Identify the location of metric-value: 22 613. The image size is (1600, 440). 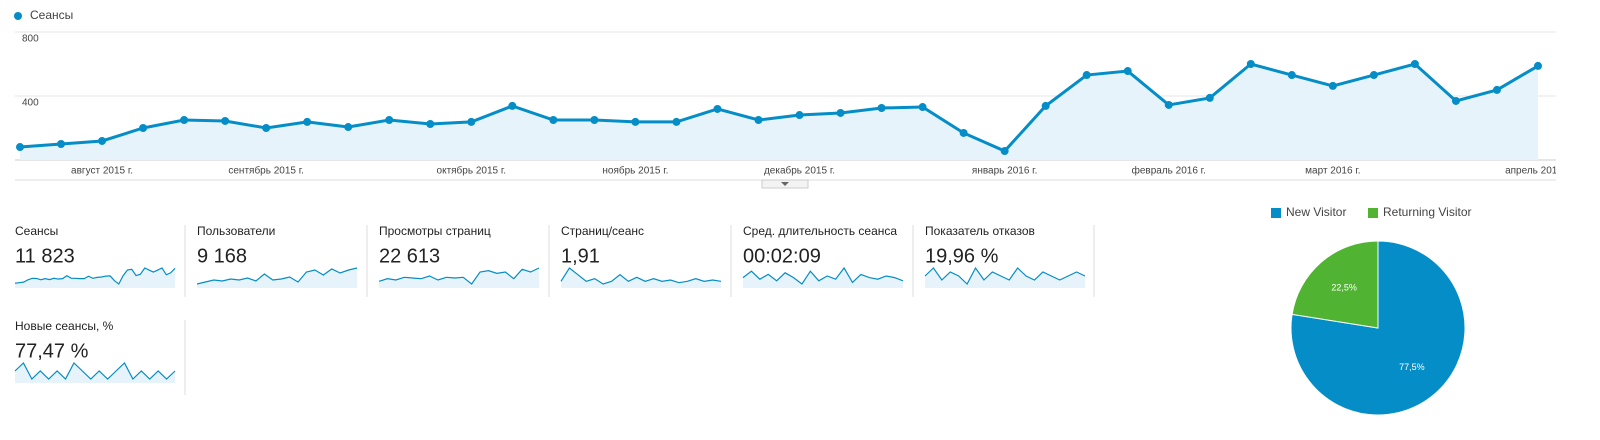
(409, 256).